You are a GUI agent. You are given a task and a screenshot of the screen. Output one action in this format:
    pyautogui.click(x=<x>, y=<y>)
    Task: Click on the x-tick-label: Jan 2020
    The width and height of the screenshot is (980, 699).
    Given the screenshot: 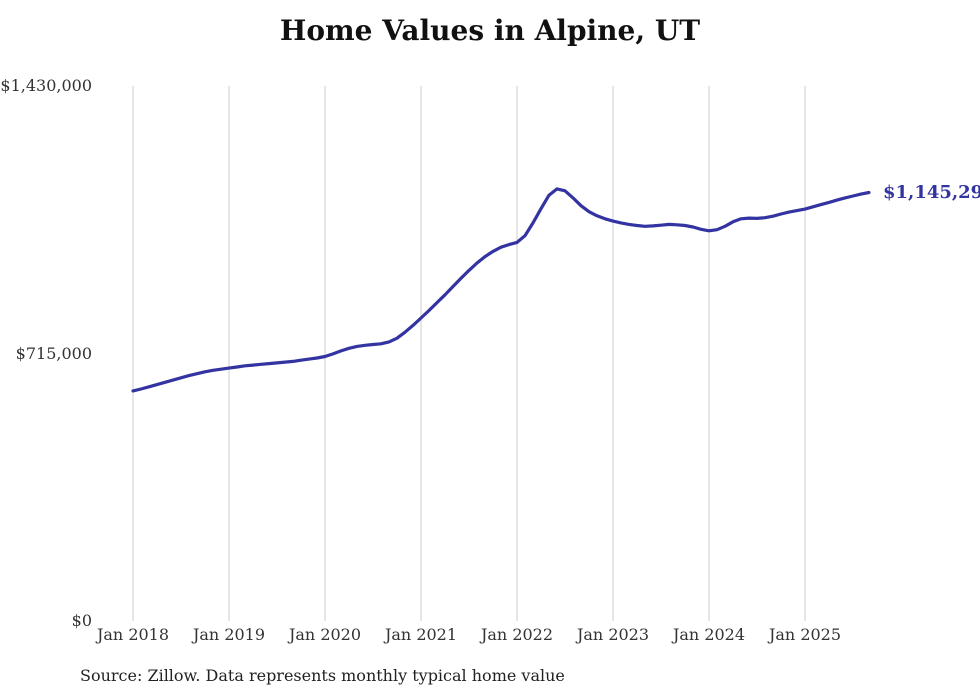 What is the action you would take?
    pyautogui.click(x=325, y=634)
    